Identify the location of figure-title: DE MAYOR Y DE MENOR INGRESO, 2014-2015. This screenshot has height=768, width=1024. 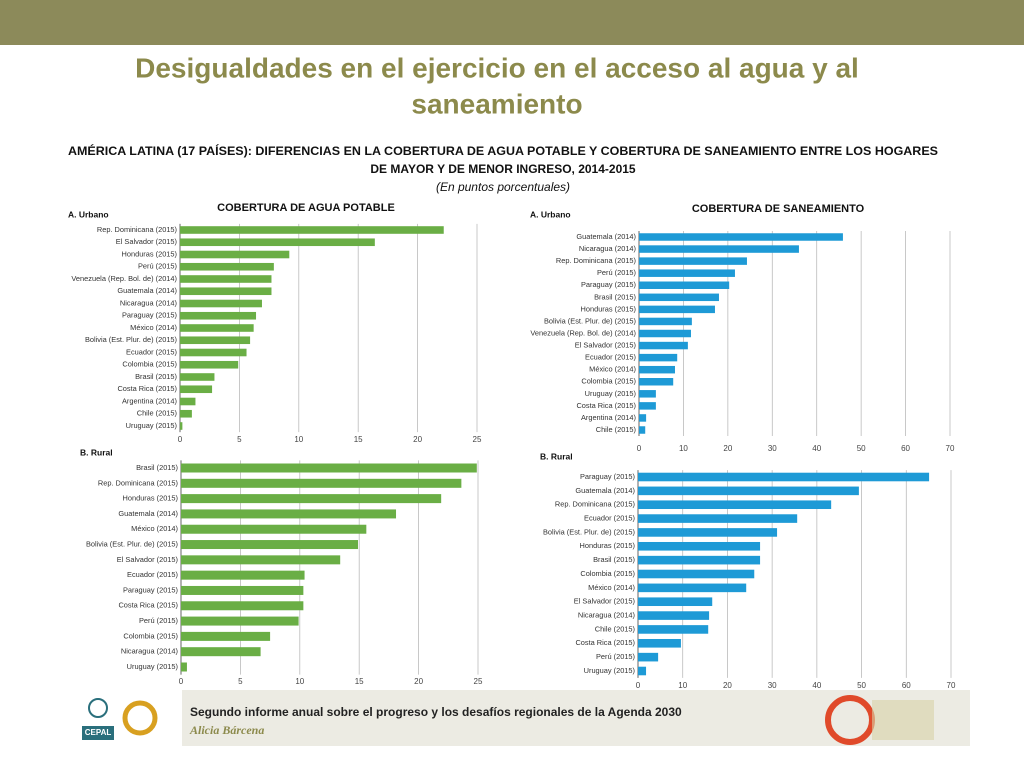
(503, 169).